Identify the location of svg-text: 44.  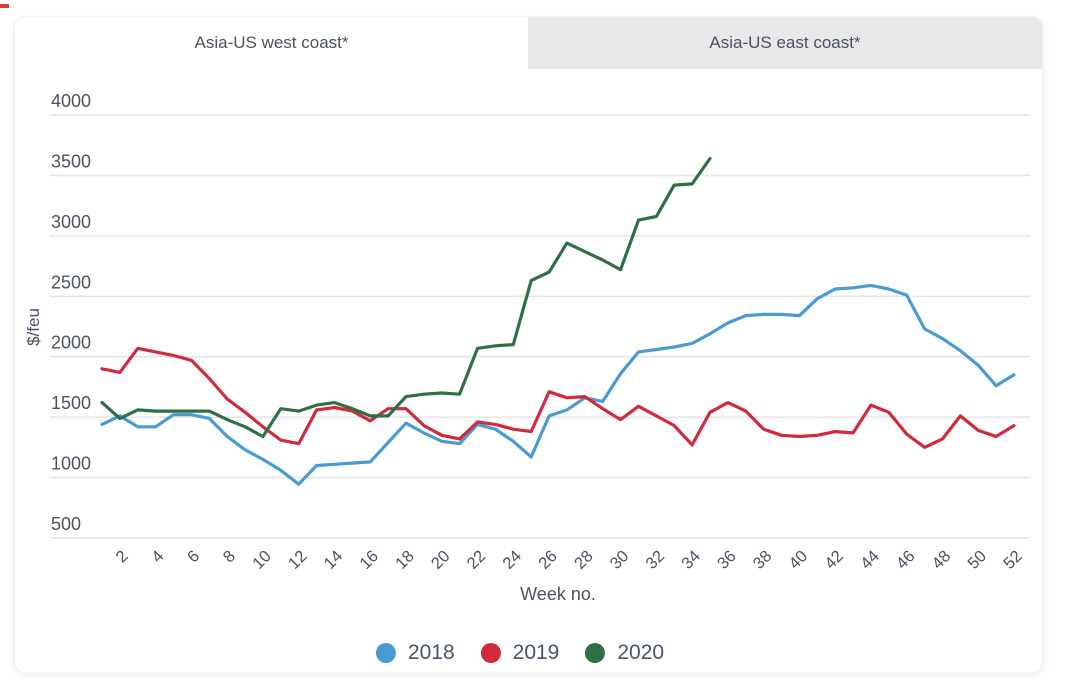
(870, 560).